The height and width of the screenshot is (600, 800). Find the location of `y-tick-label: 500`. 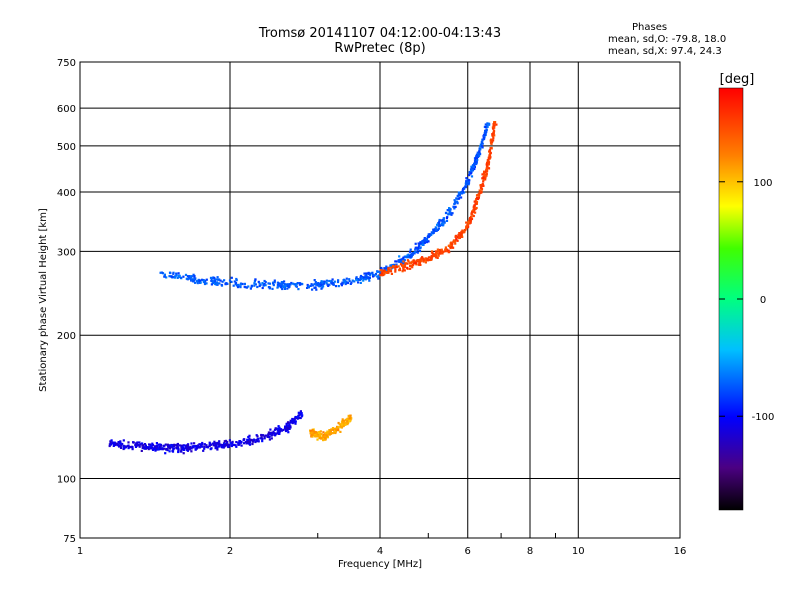

y-tick-label: 500 is located at coordinates (66, 147).